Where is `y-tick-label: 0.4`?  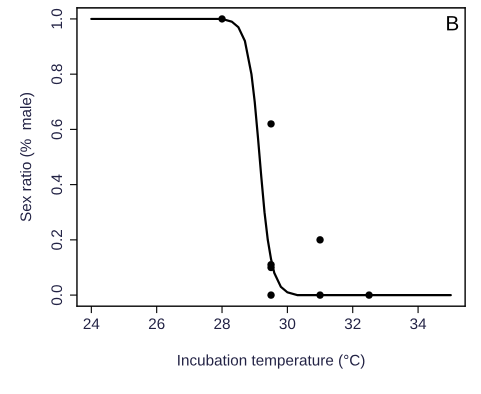 y-tick-label: 0.4 is located at coordinates (56, 184).